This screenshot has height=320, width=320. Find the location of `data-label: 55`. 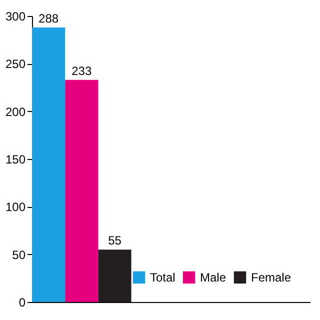

data-label: 55 is located at coordinates (115, 241).